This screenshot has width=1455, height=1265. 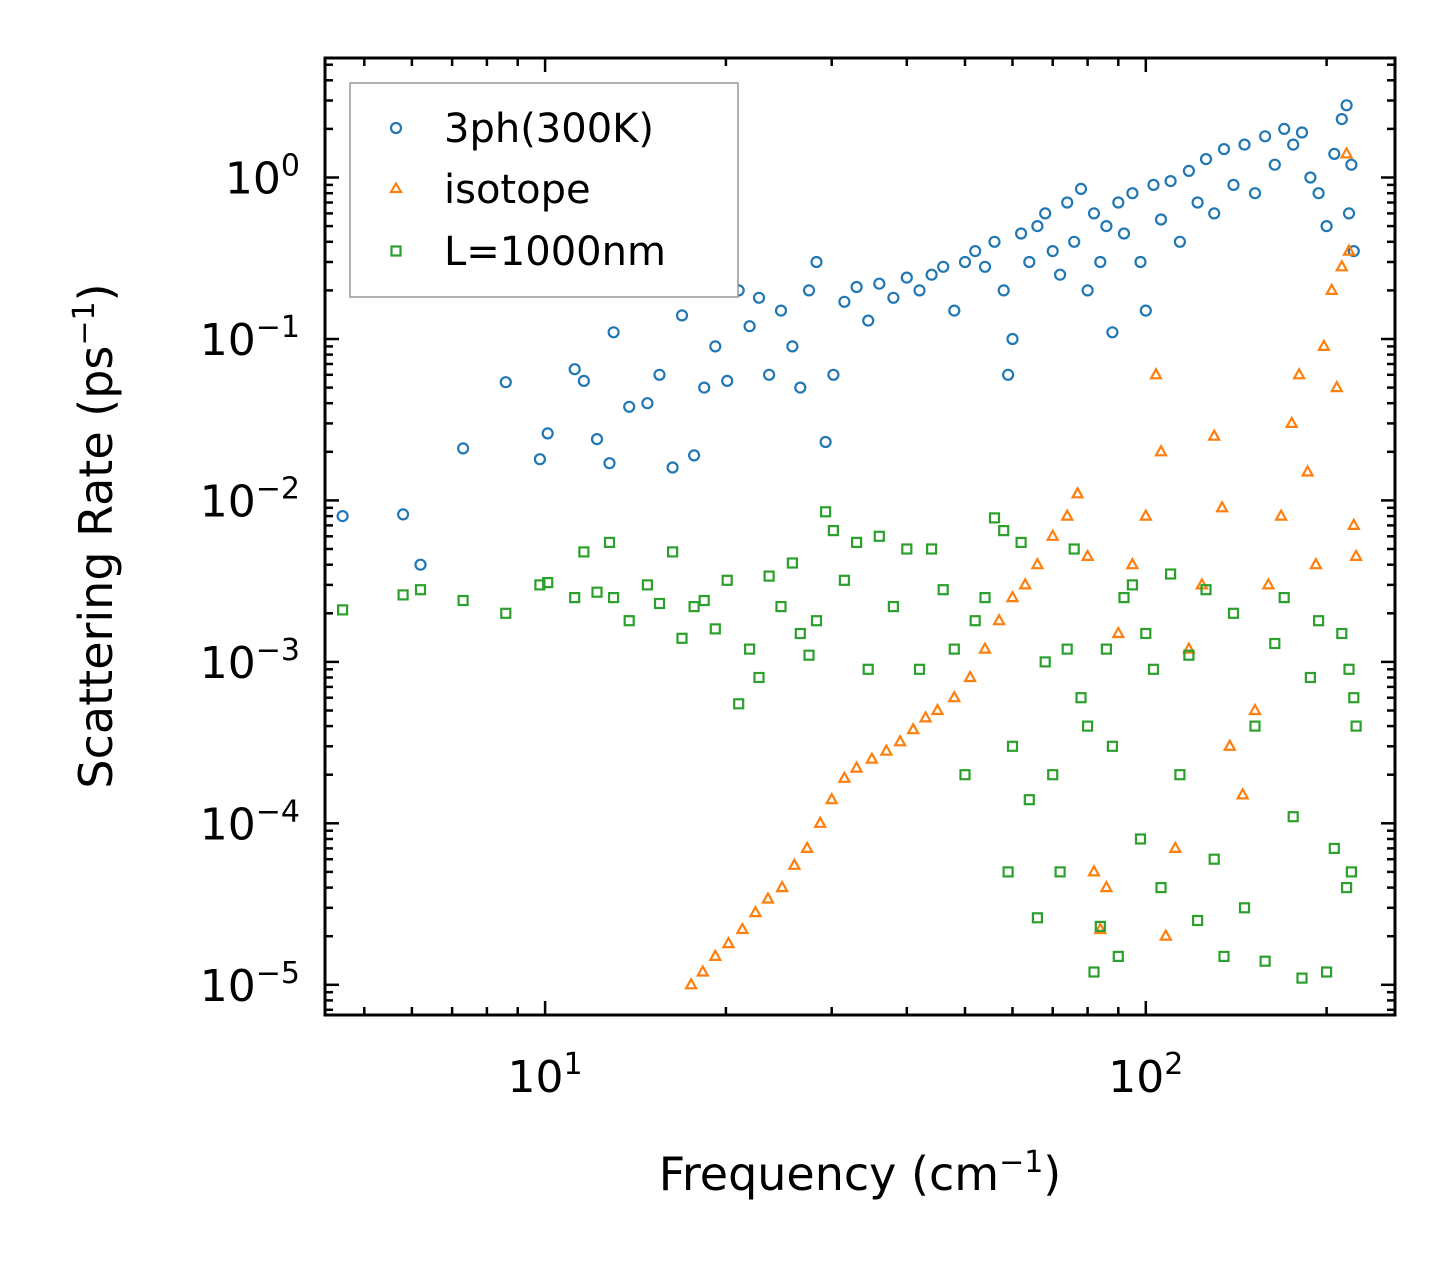 I want to click on legend-label-3ph: 3ph(300K), so click(x=549, y=129).